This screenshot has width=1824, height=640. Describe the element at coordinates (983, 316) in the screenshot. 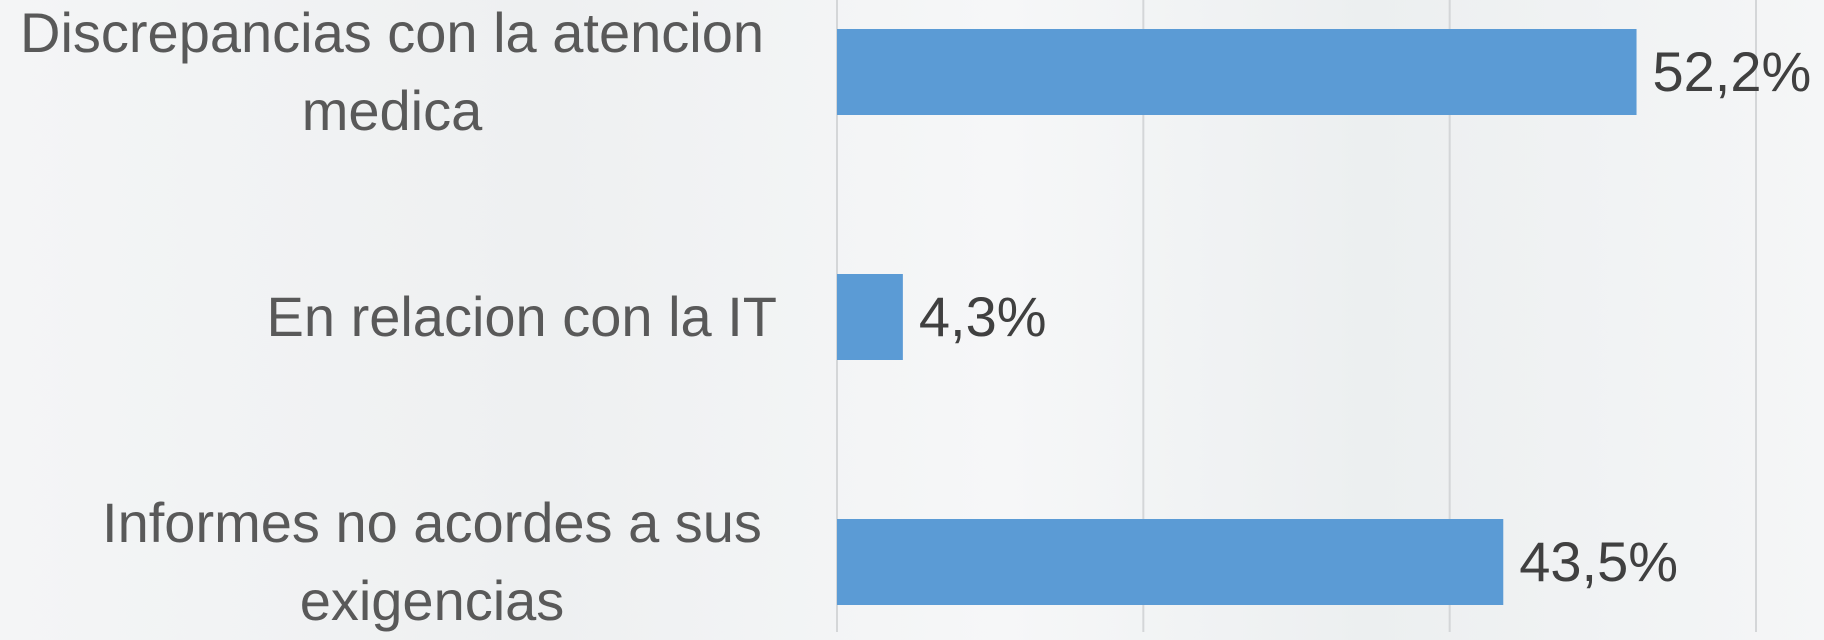

I see `value-label: 4,3%` at that location.